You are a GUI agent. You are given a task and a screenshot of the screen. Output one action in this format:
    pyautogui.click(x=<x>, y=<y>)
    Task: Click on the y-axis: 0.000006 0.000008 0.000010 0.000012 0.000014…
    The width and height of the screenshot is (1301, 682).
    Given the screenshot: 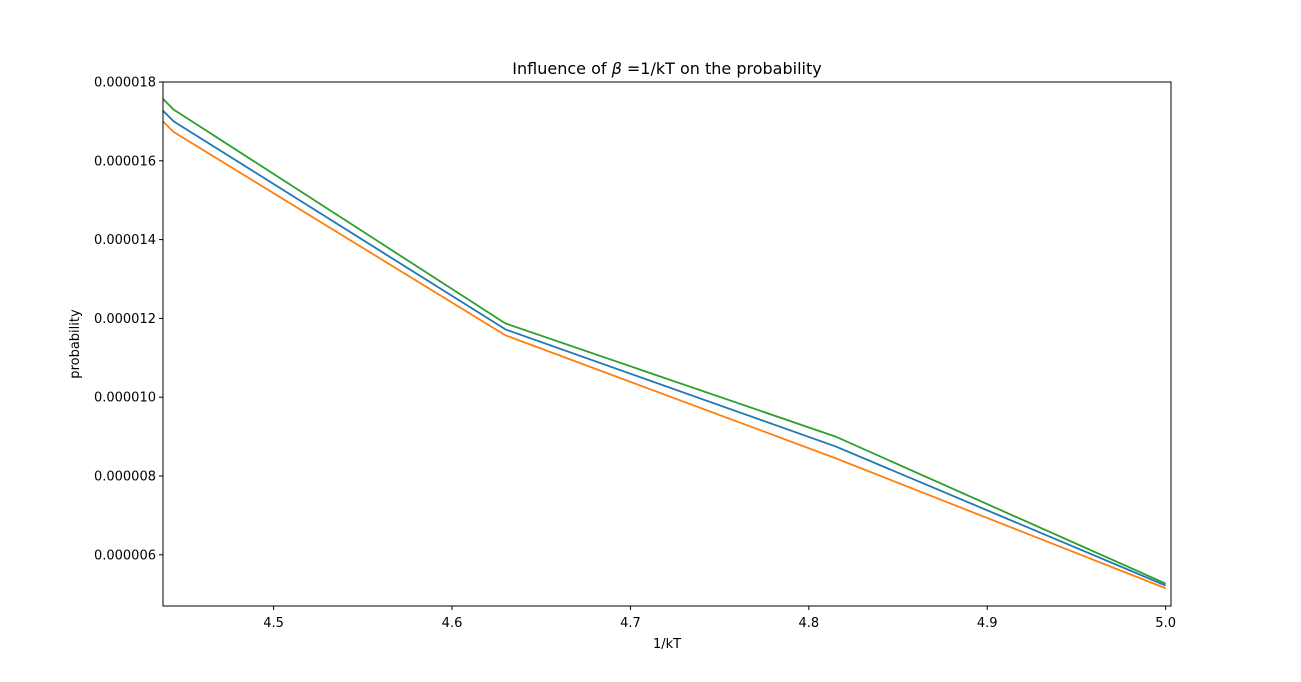 What is the action you would take?
    pyautogui.click(x=128, y=319)
    